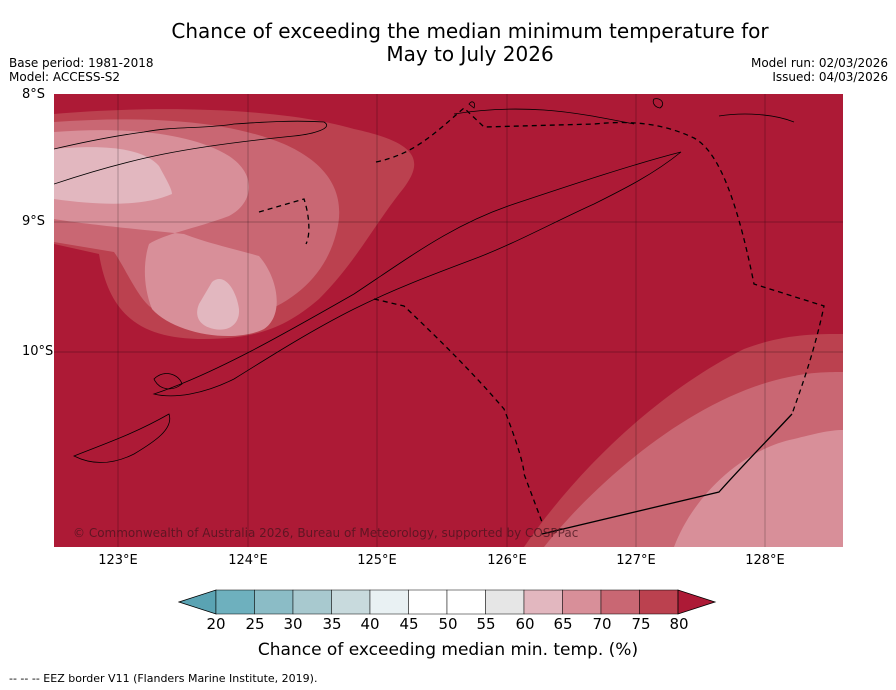 The width and height of the screenshot is (896, 690). Describe the element at coordinates (602, 624) in the screenshot. I see `colorbar-tick: 70` at that location.